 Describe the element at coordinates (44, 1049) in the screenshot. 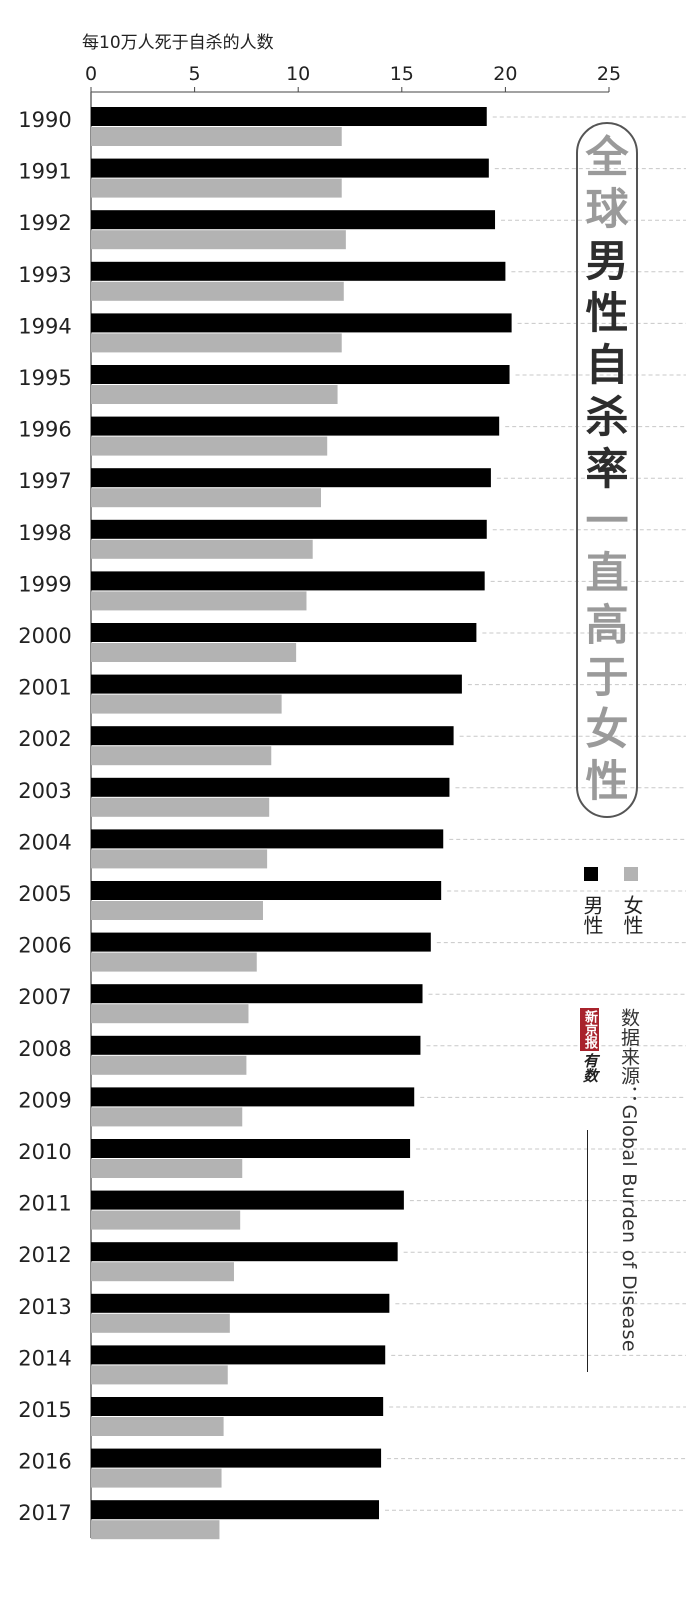

I see `year-label: 2008` at that location.